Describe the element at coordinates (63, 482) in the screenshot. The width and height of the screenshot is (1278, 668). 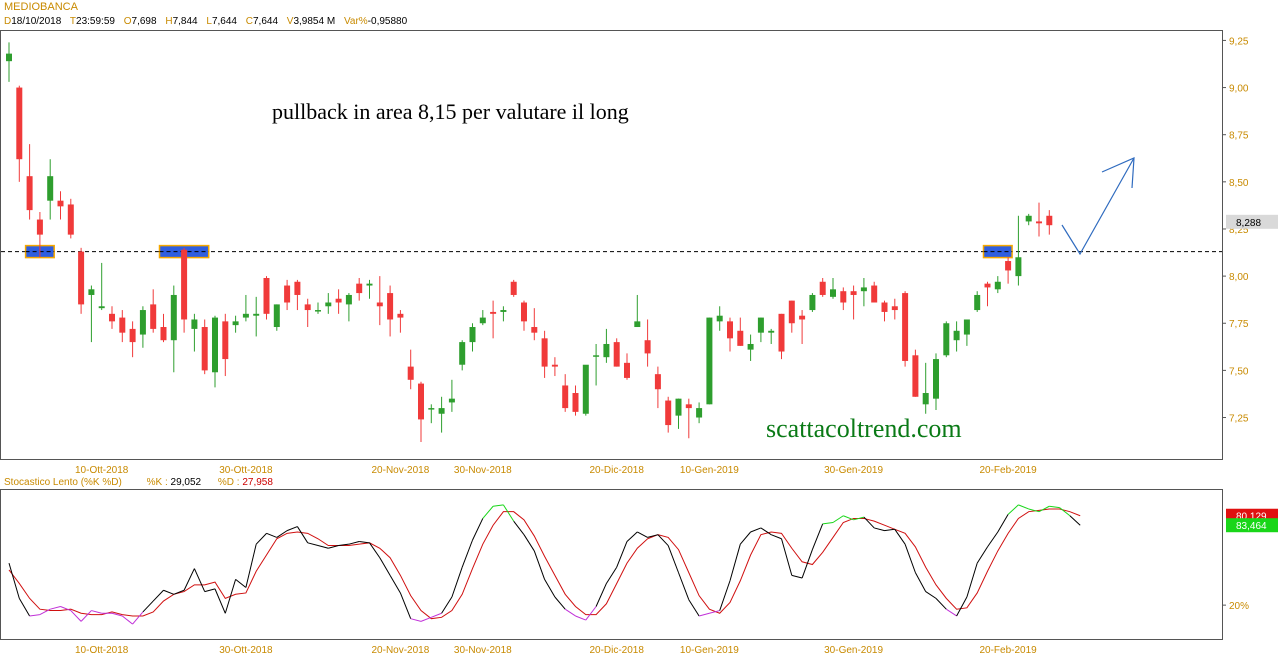
I see `stochastic-title: Stocastico Lento (%K %D)` at that location.